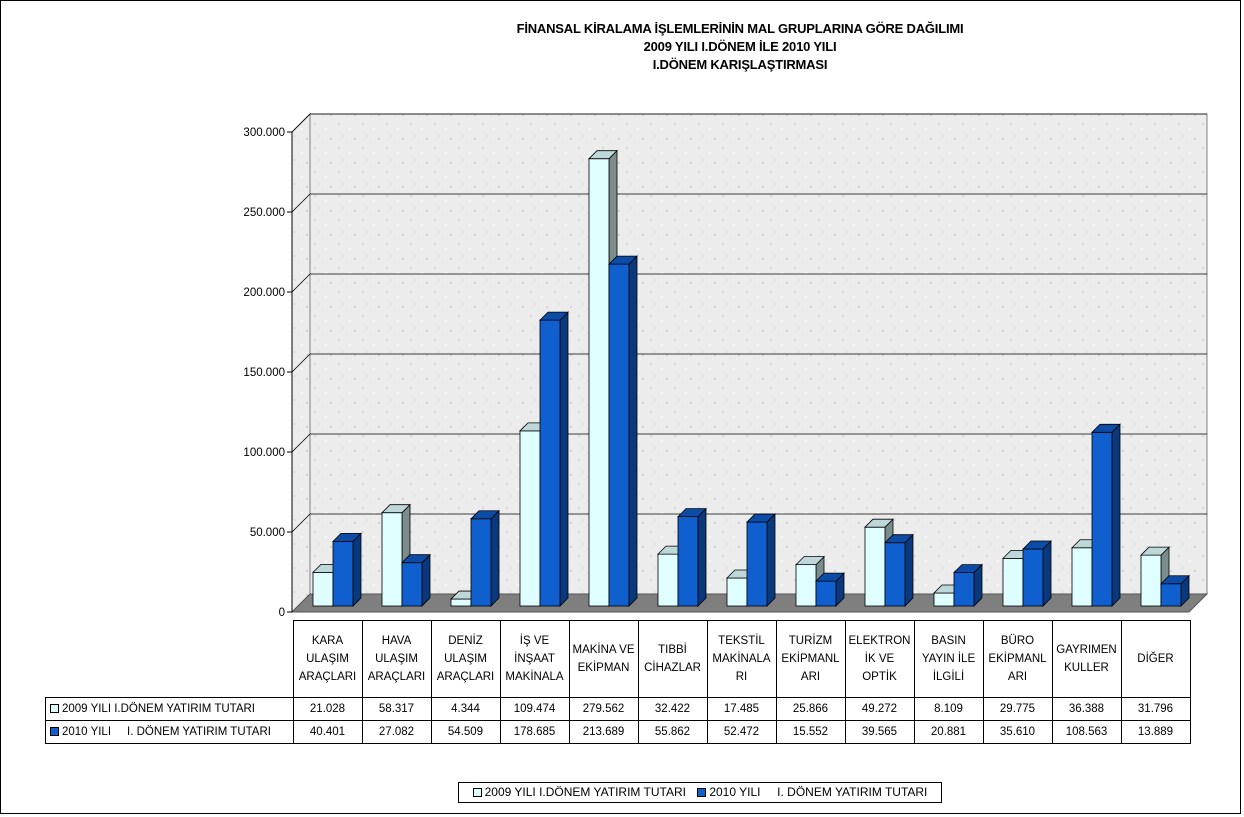  What do you see at coordinates (702, 793) in the screenshot?
I see `legend-swatch-2010` at bounding box center [702, 793].